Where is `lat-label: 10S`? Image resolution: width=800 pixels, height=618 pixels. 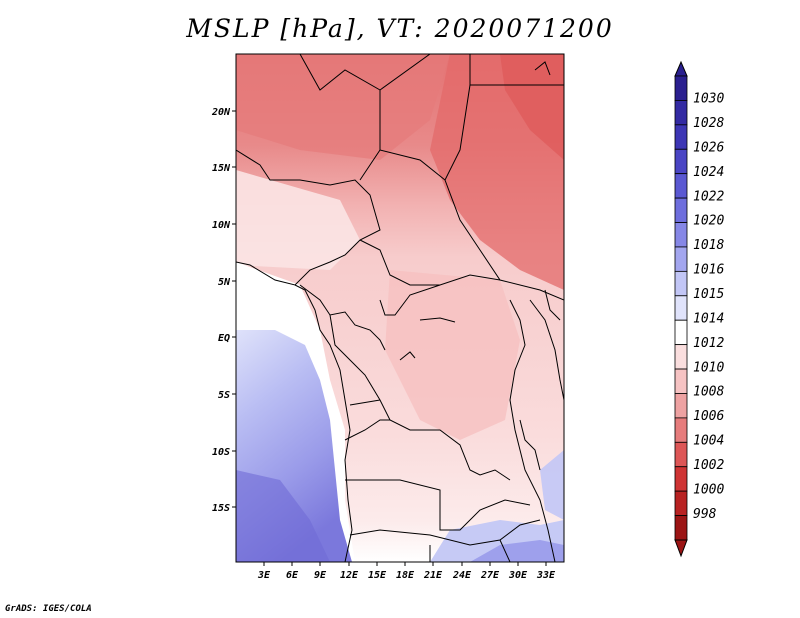 lat-label: 10S is located at coordinates (221, 452).